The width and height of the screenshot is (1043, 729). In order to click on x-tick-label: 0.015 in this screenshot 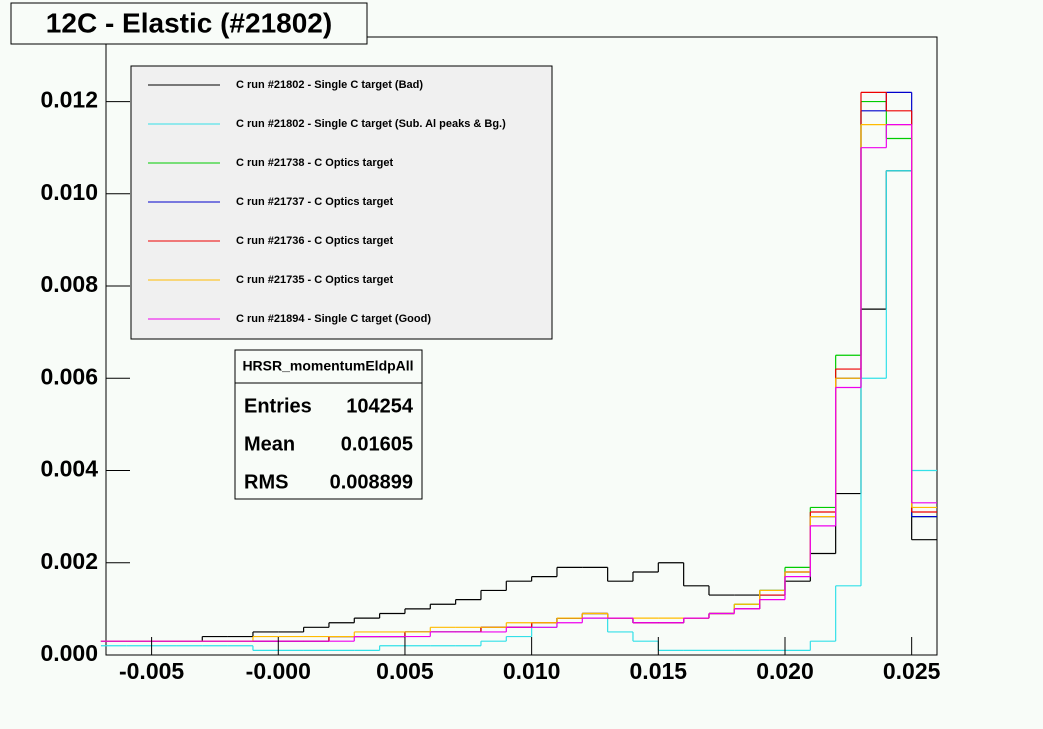, I will do `click(659, 671)`.